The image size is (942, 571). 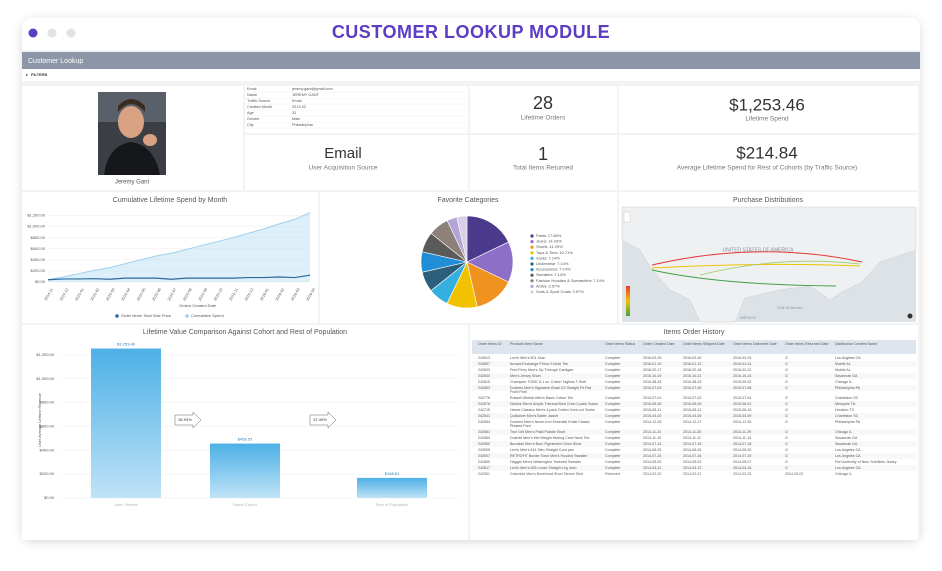 What do you see at coordinates (543, 162) in the screenshot?
I see `panel` at bounding box center [543, 162].